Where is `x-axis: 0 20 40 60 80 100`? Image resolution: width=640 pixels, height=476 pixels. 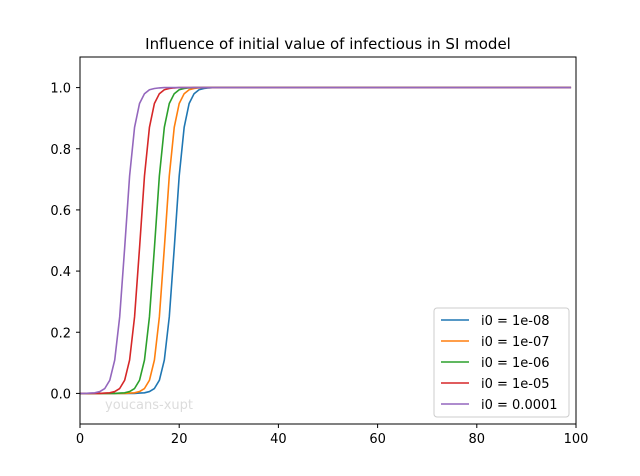
x-axis: 0 20 40 60 80 100 is located at coordinates (332, 435).